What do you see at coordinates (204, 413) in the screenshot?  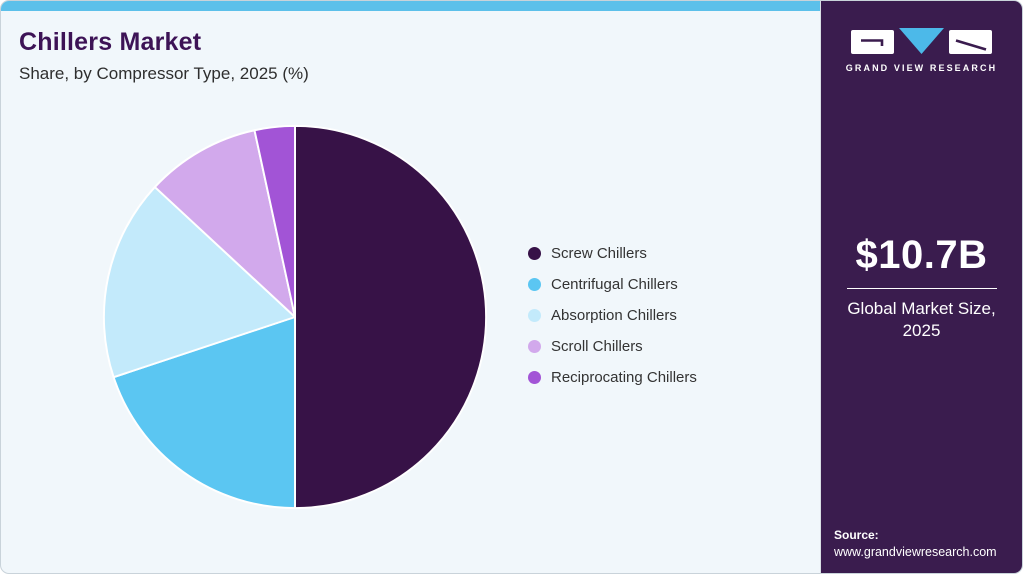 I see `pie-slice-centrifugal-chillers` at bounding box center [204, 413].